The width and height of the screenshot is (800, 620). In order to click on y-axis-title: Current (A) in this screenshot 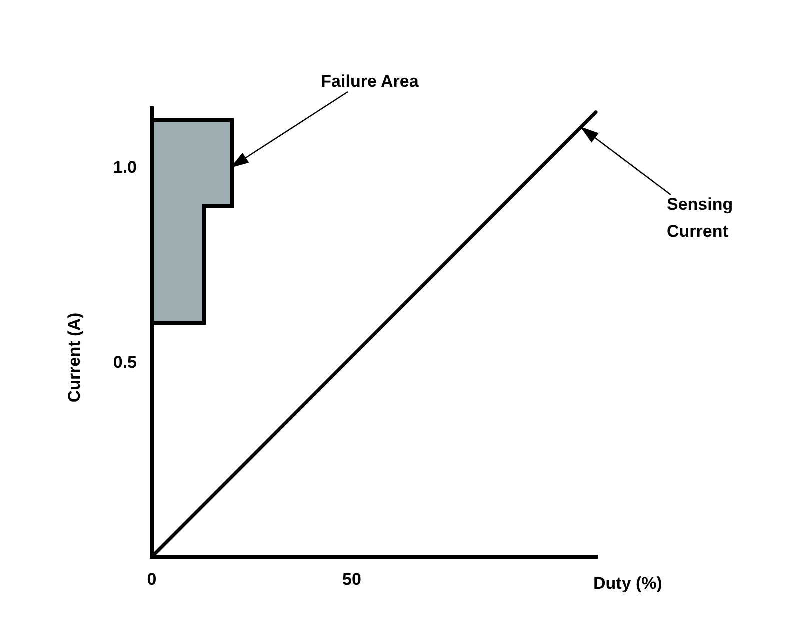, I will do `click(74, 357)`.